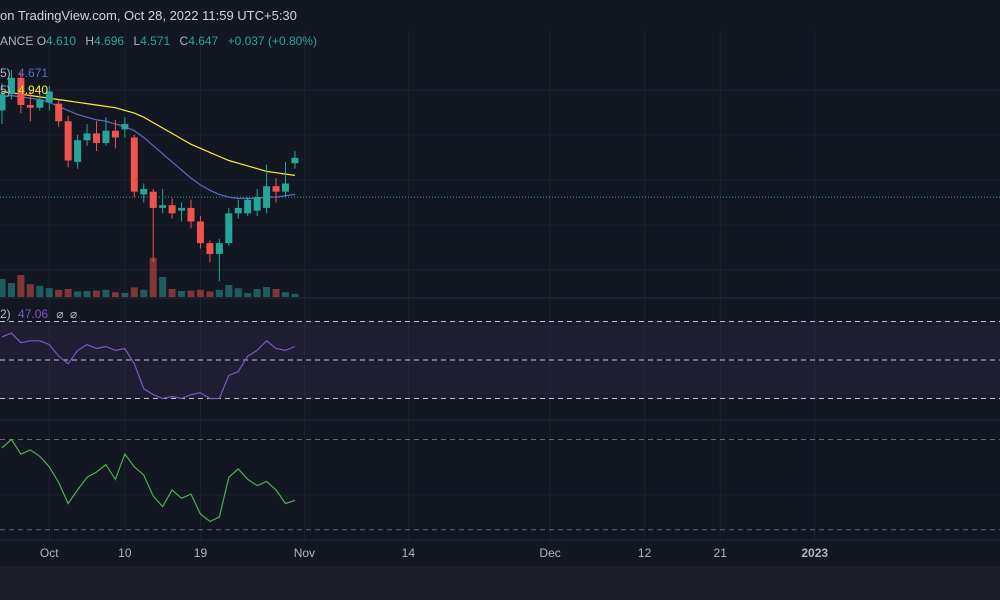  I want to click on x-tick-label: 19, so click(201, 553).